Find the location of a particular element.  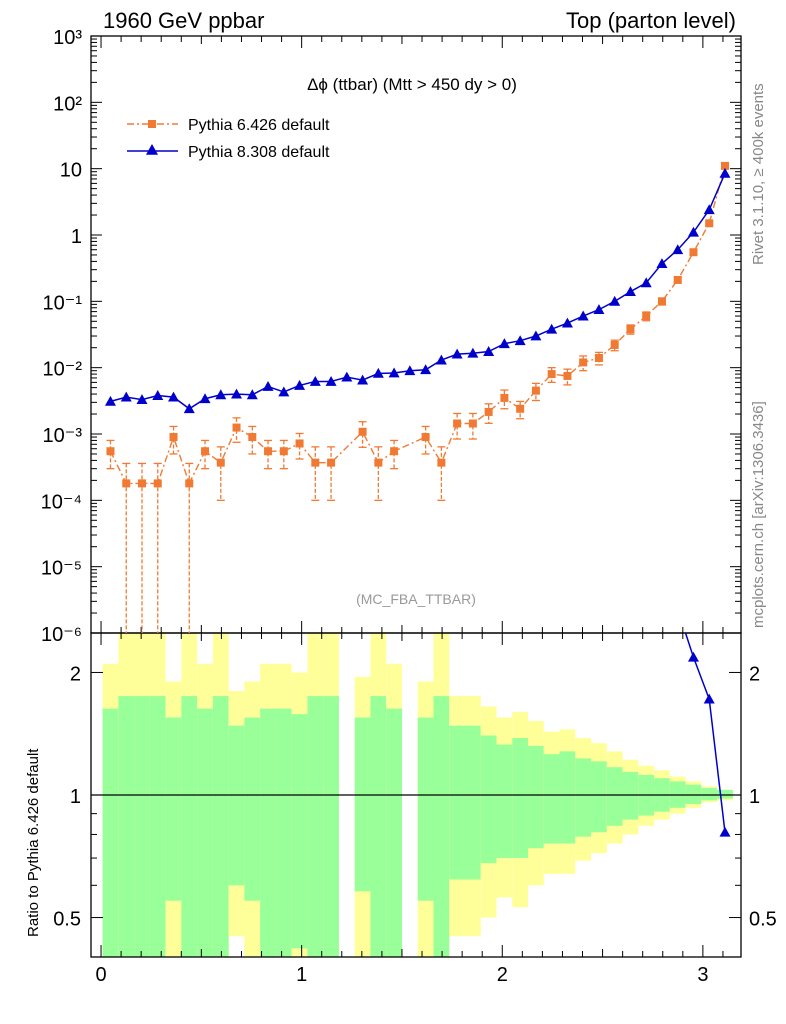

ratio-y-axis-label: Ratio to Pythia 6.426 default is located at coordinates (33, 842).